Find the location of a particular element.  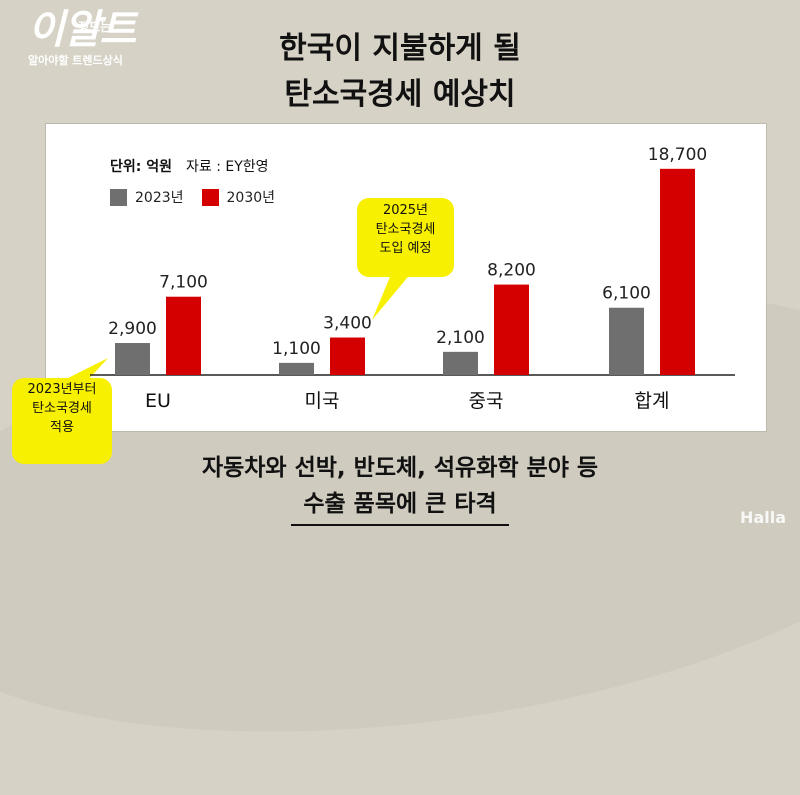

legend-swatch-2023 is located at coordinates (118, 197).